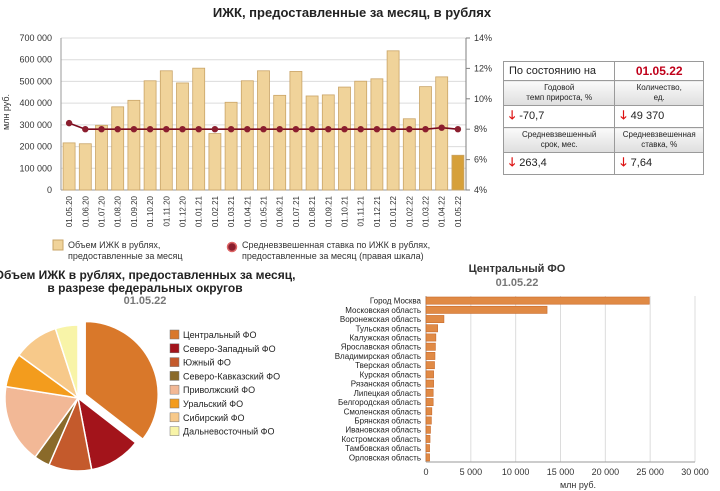 The width and height of the screenshot is (720, 491). What do you see at coordinates (532, 116) in the screenshot?
I see `growth-value: -70,7` at bounding box center [532, 116].